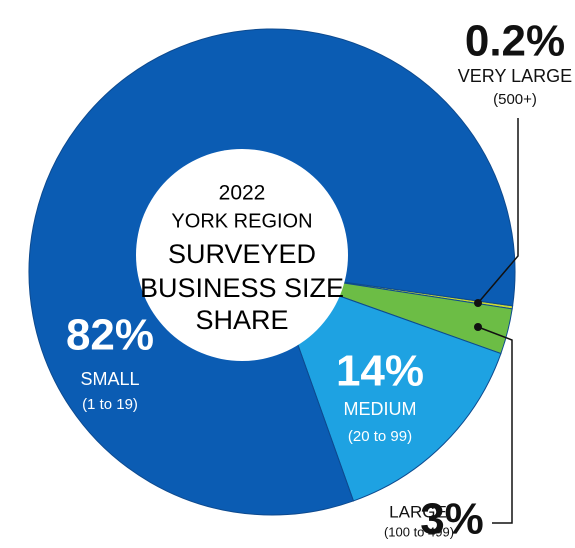 This screenshot has width=575, height=548. I want to click on title-line: 2022, so click(242, 193).